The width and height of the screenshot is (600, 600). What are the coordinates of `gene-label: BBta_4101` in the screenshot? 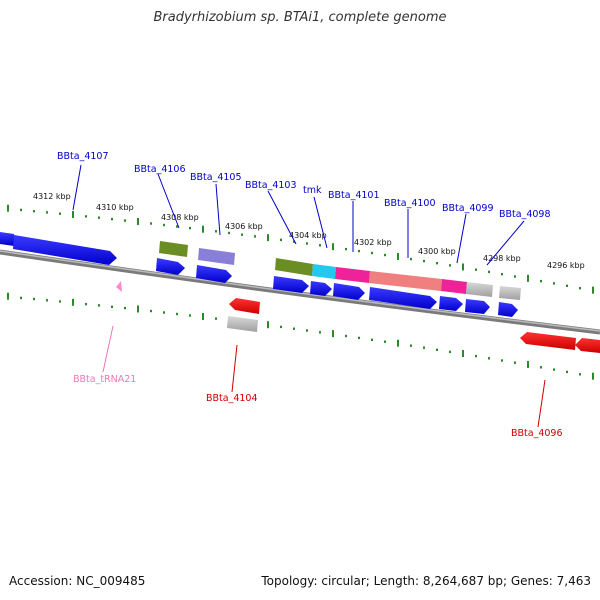 It's located at (354, 195).